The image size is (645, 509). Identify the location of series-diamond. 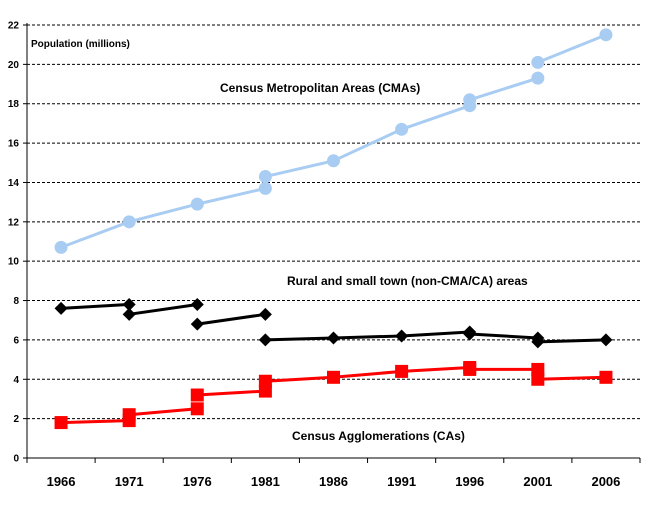
(333, 323).